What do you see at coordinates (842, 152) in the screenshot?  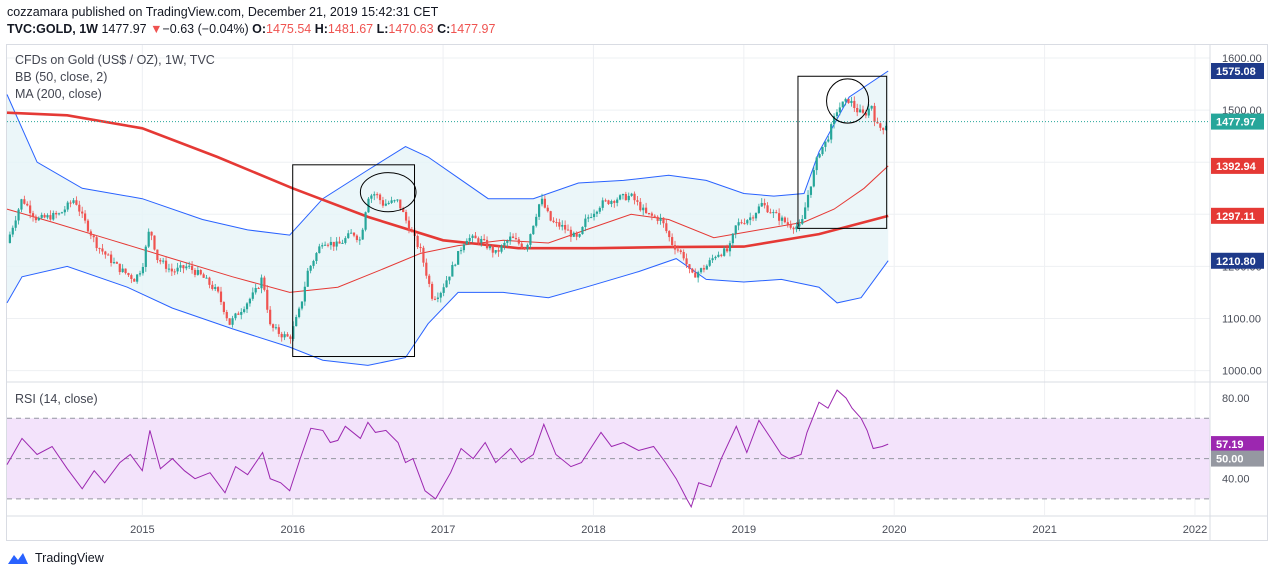 I see `annotation-box` at bounding box center [842, 152].